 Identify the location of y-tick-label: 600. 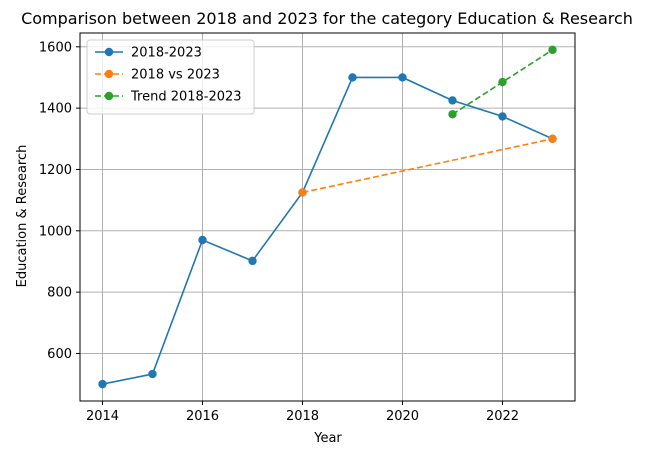
(59, 354).